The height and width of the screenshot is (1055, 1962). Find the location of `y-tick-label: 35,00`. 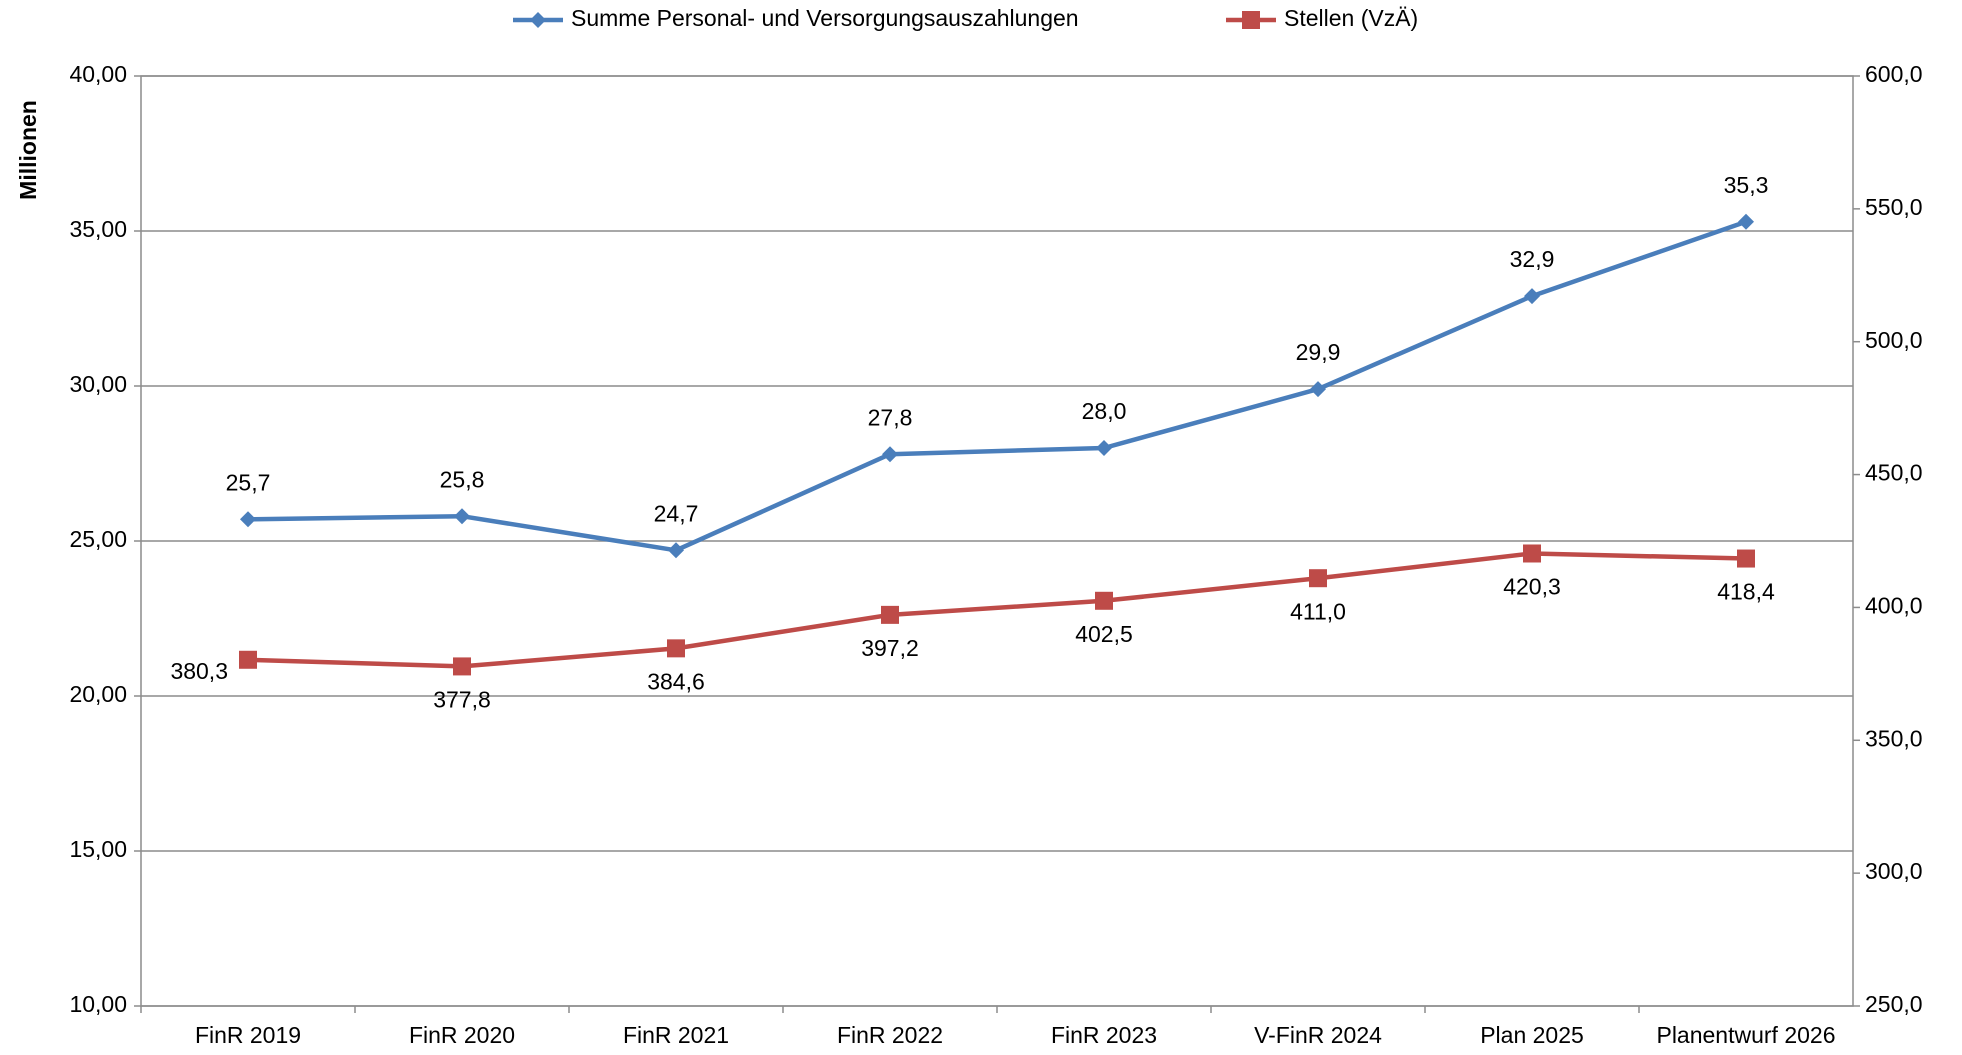

y-tick-label: 35,00 is located at coordinates (98, 229).